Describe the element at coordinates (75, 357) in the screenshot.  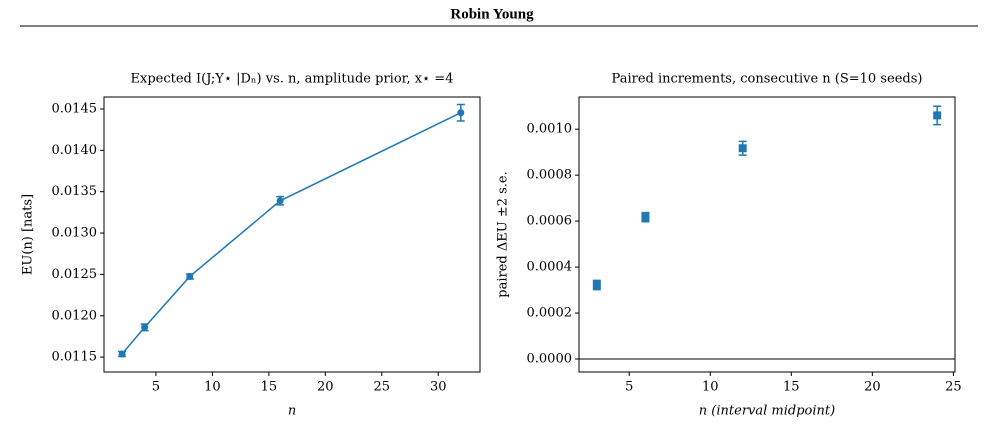
I see `y-tick-label: 0.0115` at that location.